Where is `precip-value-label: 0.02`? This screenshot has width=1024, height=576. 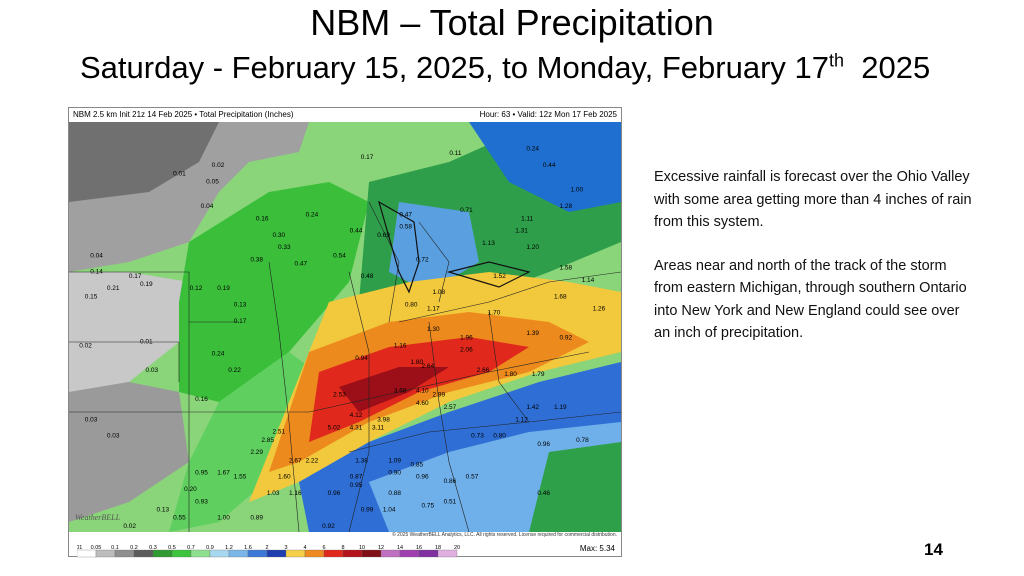 precip-value-label: 0.02 is located at coordinates (129, 526).